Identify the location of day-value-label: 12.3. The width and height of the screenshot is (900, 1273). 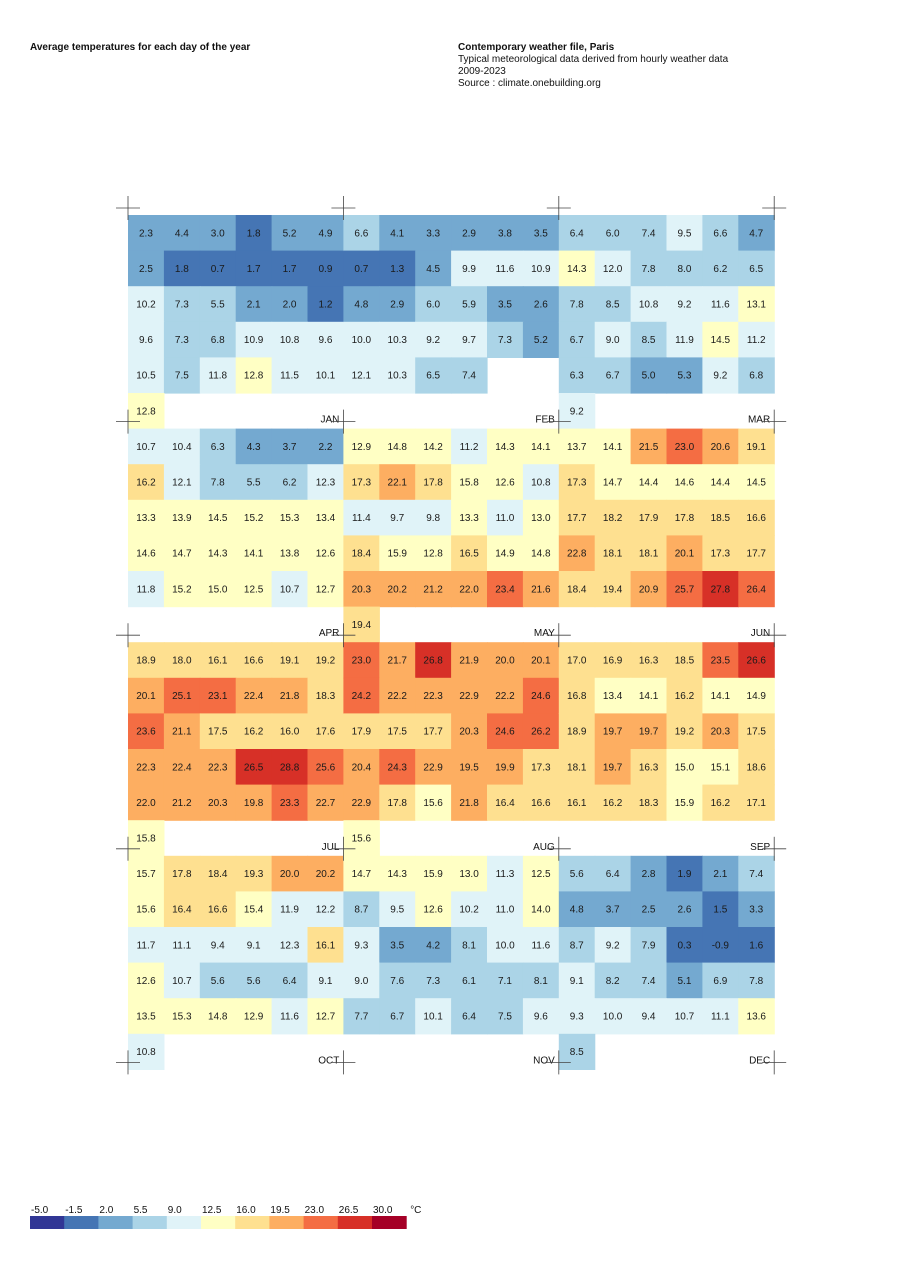
(326, 483).